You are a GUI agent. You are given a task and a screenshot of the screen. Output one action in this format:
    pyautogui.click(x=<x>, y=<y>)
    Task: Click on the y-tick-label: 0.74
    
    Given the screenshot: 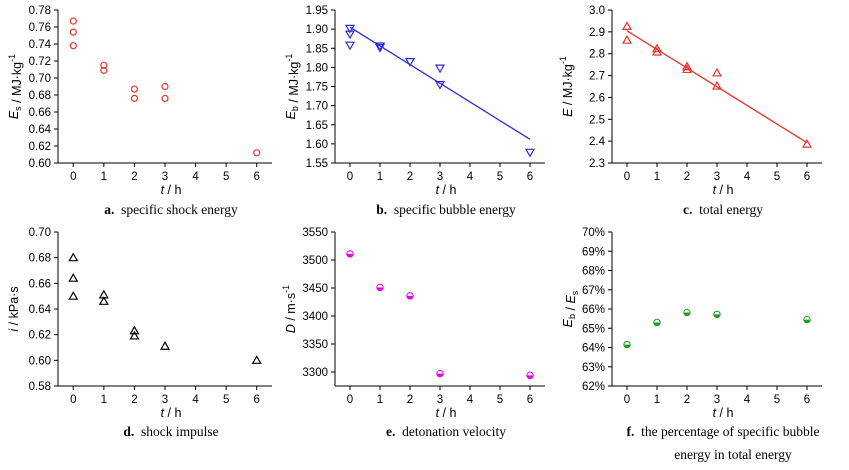 What is the action you would take?
    pyautogui.click(x=40, y=45)
    